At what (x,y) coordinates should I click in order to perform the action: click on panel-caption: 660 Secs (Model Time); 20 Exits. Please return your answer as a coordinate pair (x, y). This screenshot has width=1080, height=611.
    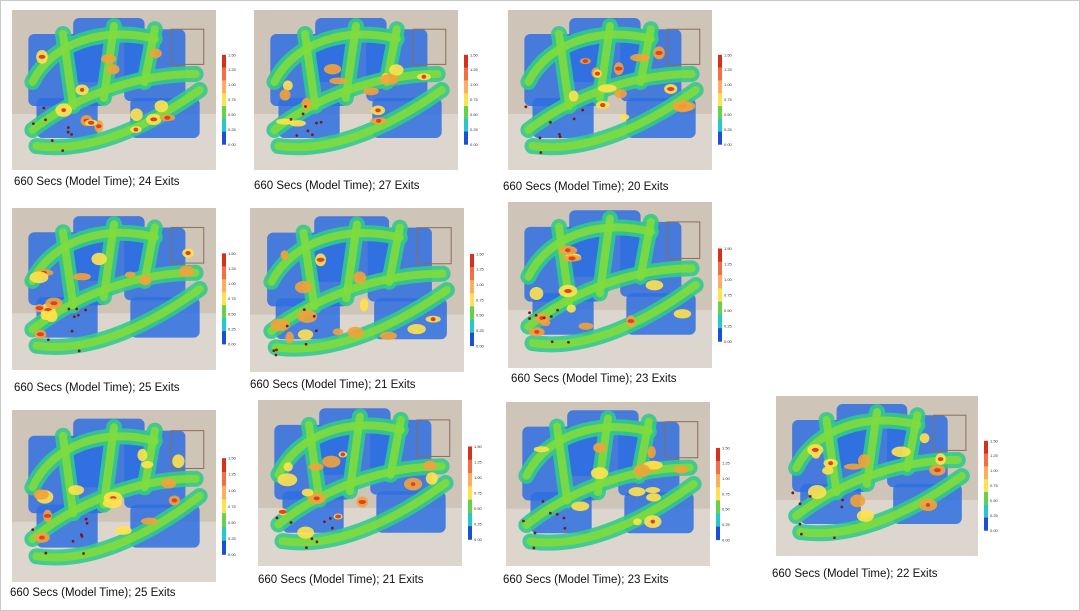
    Looking at the image, I should click on (586, 187).